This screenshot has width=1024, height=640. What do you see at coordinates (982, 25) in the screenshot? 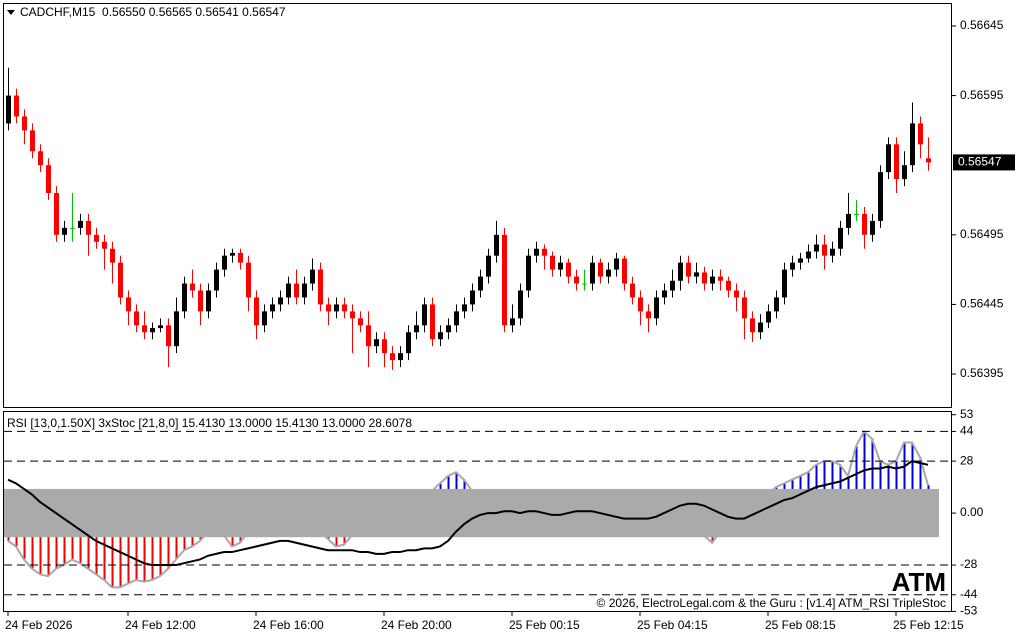
I see `y-tick-label: 0.56645` at bounding box center [982, 25].